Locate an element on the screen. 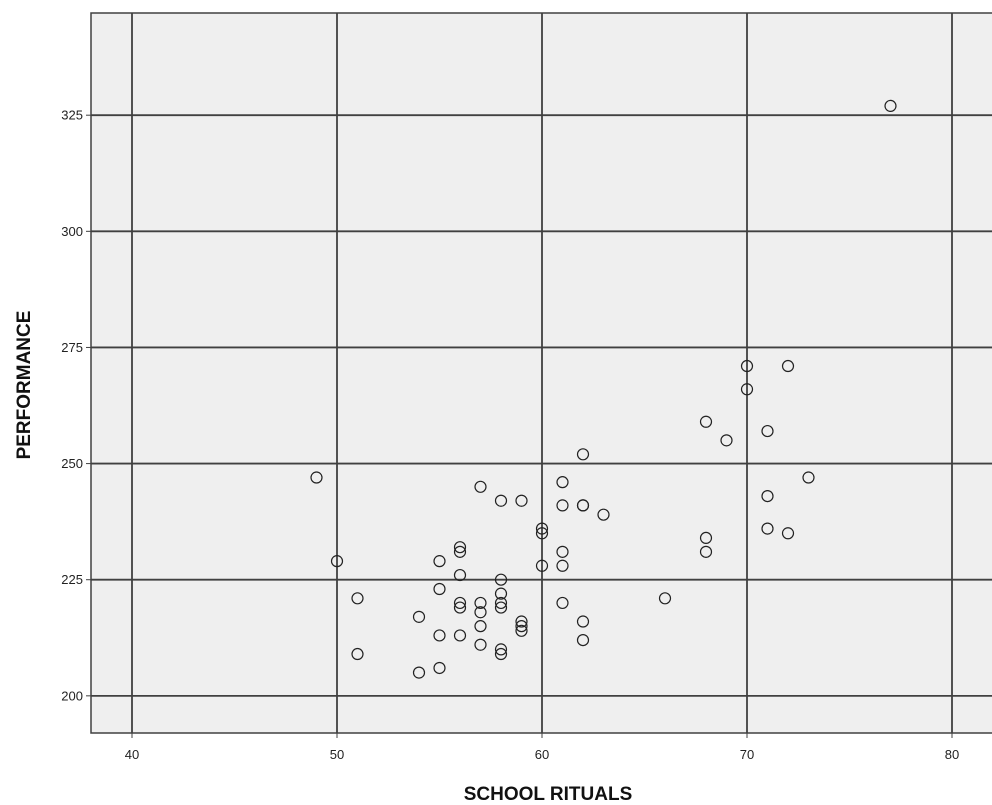 This screenshot has height=805, width=992. y-tick-label: 275 is located at coordinates (72, 347).